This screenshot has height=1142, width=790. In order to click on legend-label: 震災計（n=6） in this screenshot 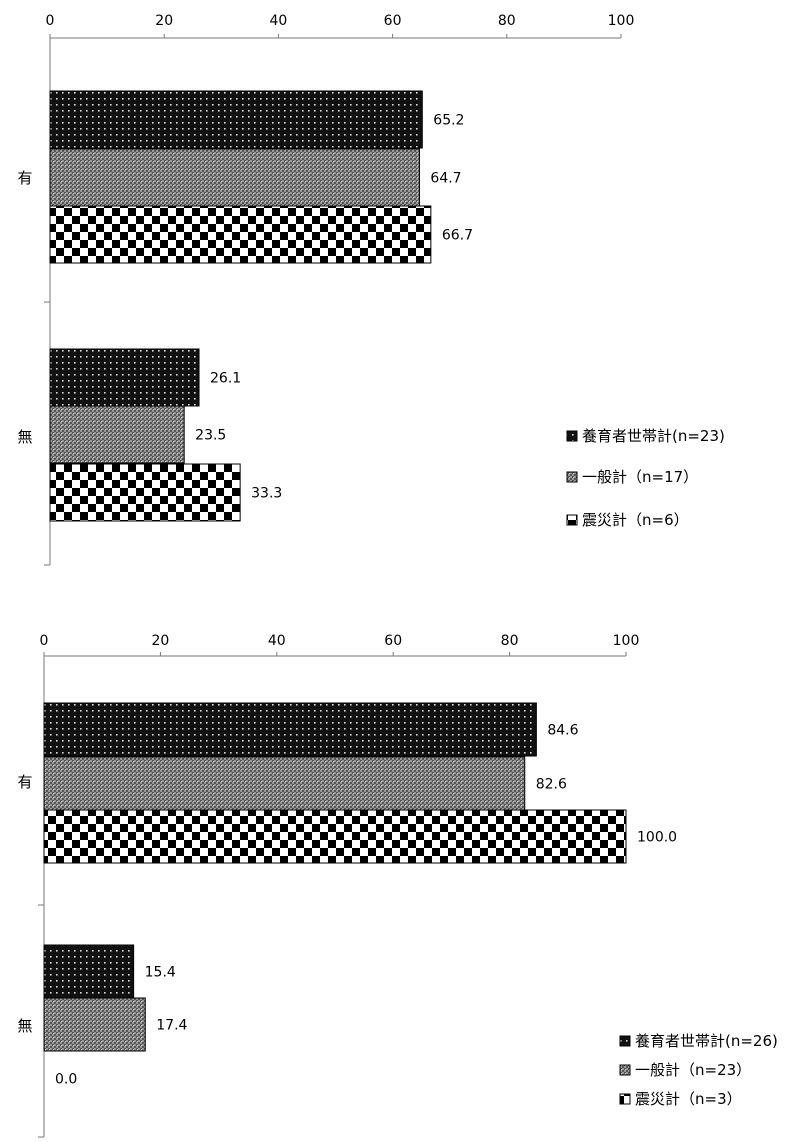, I will do `click(635, 520)`.